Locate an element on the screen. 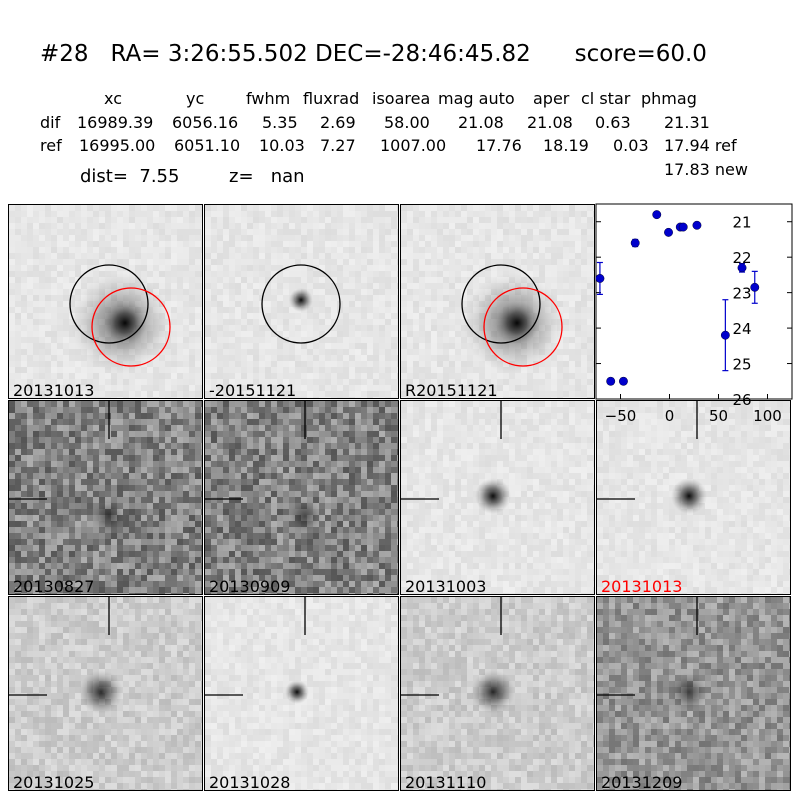 The height and width of the screenshot is (800, 800). stamp-date-label: 20131110 is located at coordinates (446, 782).